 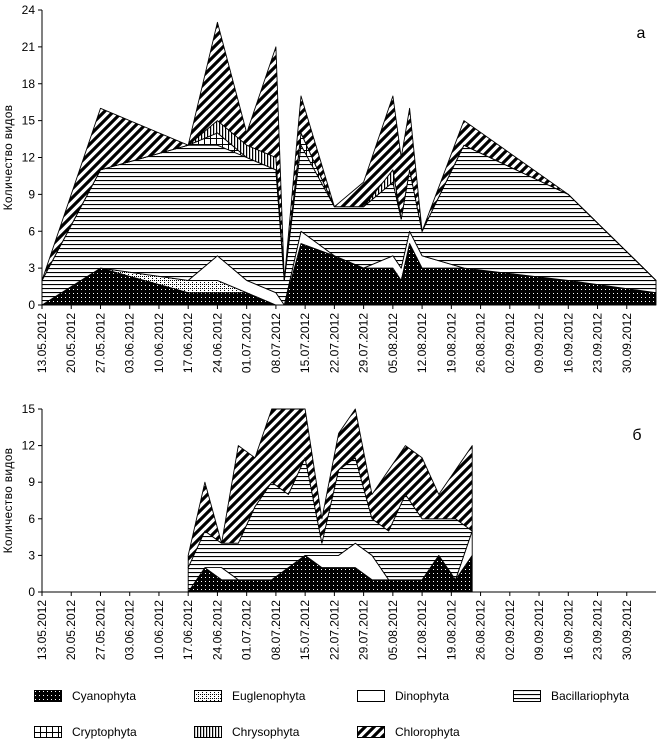 What do you see at coordinates (636, 435) in the screenshot?
I see `panel-label: б` at bounding box center [636, 435].